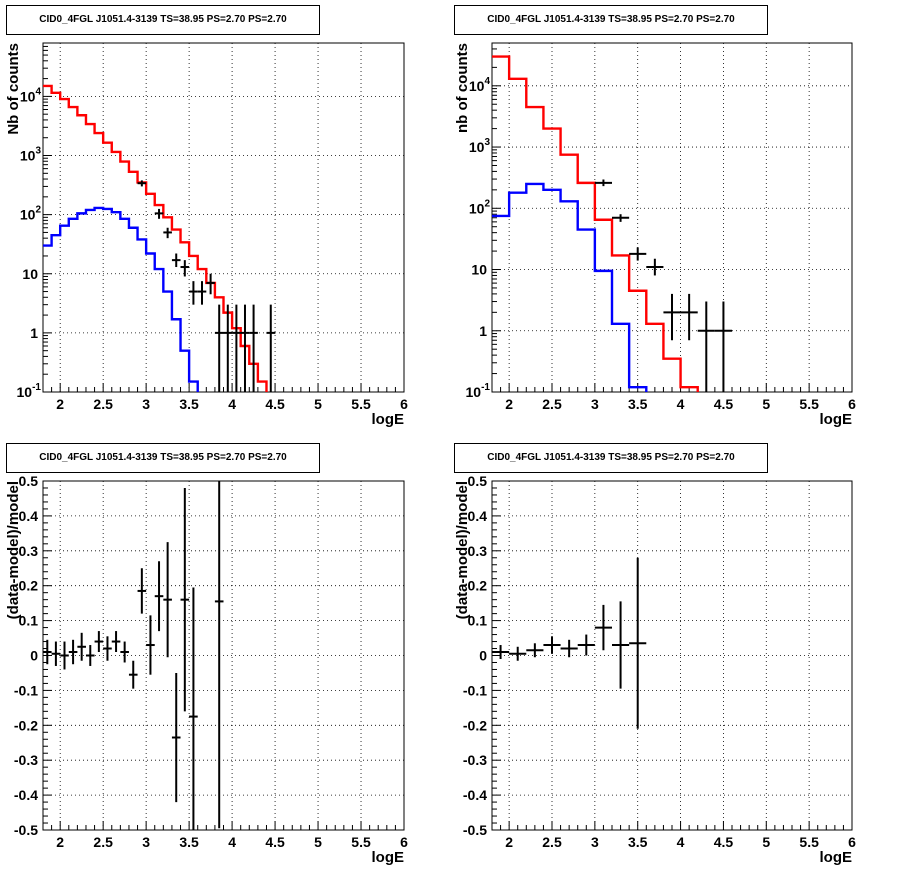 This screenshot has height=875, width=898. What do you see at coordinates (29, 586) in the screenshot?
I see `y-tick-label: 0.2` at bounding box center [29, 586].